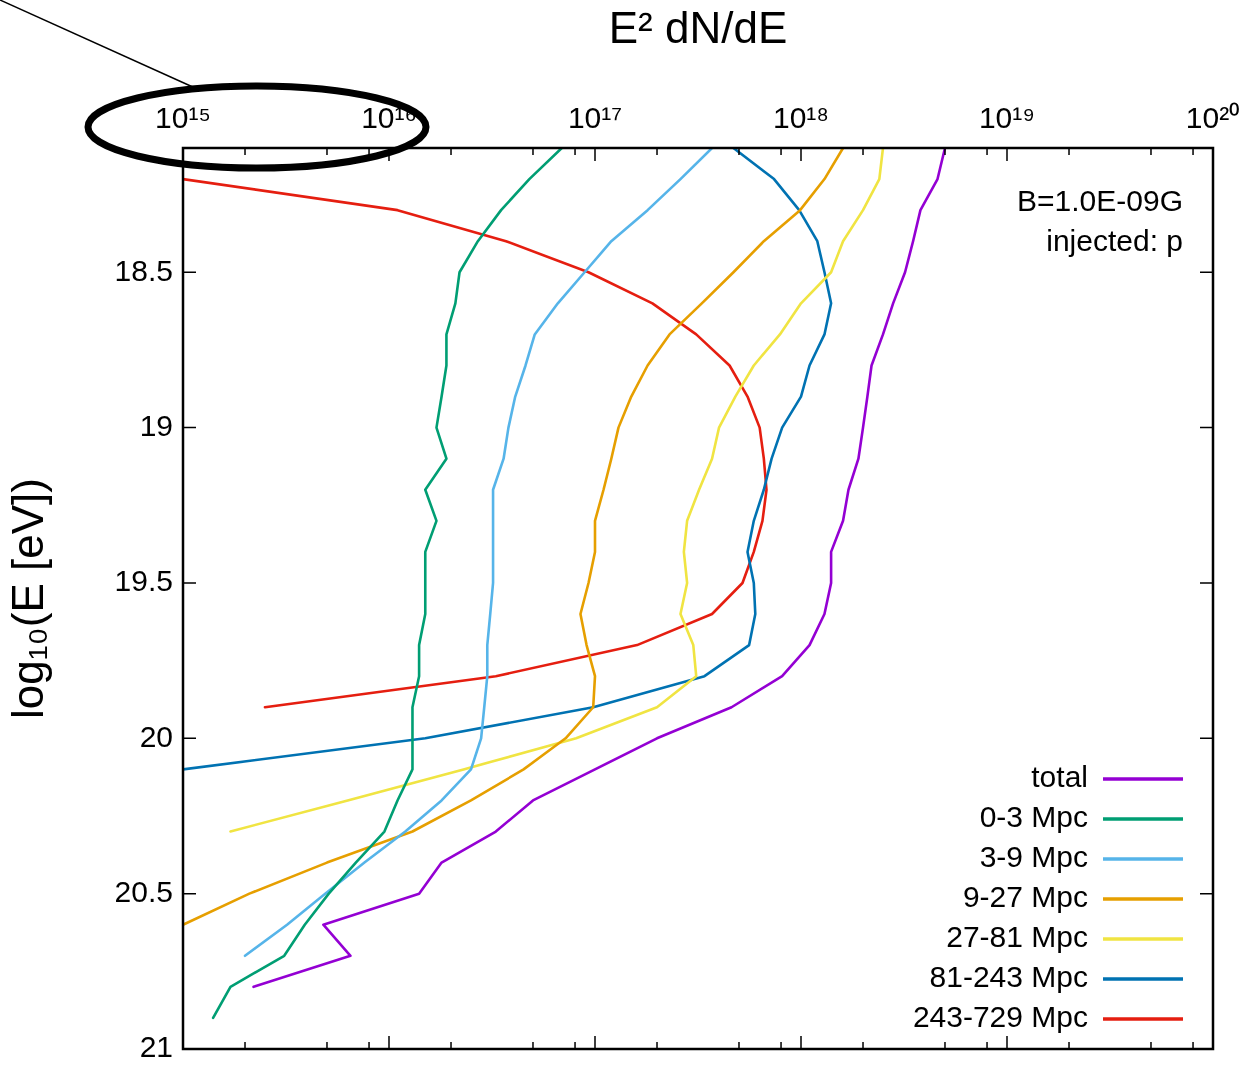 The image size is (1253, 1077). Describe the element at coordinates (1059, 777) in the screenshot. I see `legend-label: total` at that location.